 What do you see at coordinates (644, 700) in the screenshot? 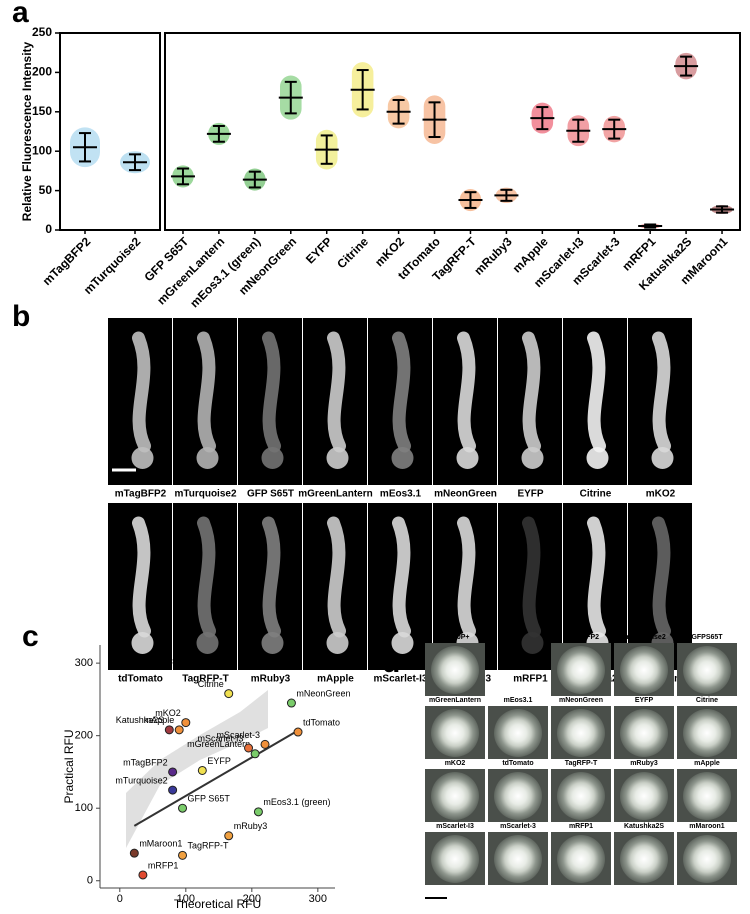
I see `plate-label: EYFP` at bounding box center [644, 700].